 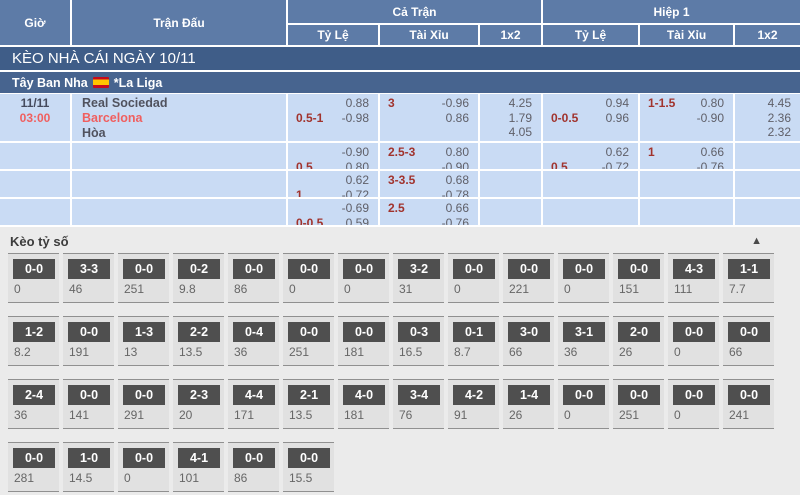 What do you see at coordinates (457, 117) in the screenshot?
I see `odds-value: 0.86` at bounding box center [457, 117].